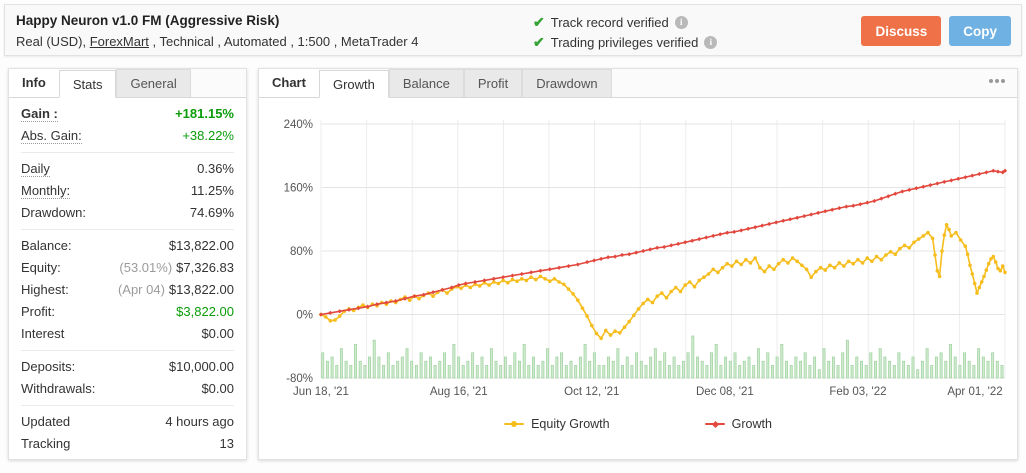  Describe the element at coordinates (321, 392) in the screenshot. I see `svg-text: Jun 18, '21` at that location.